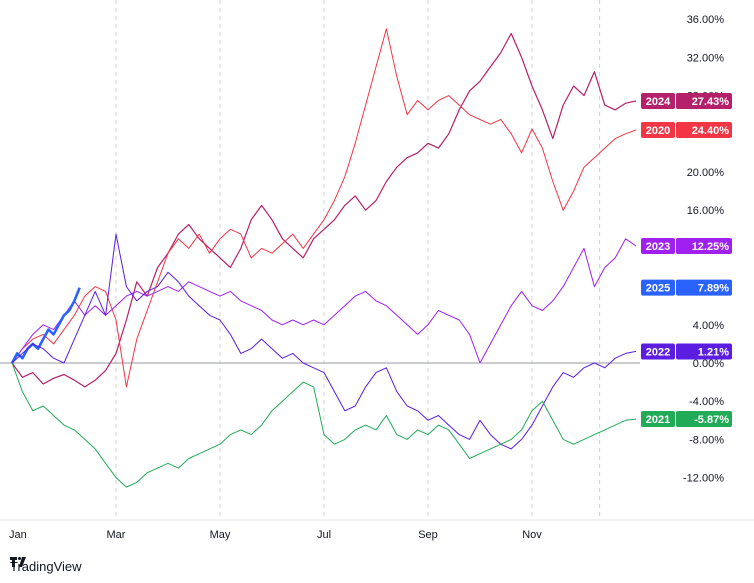 This screenshot has width=754, height=583. What do you see at coordinates (706, 173) in the screenshot?
I see `y-tick-label: 20.00%` at bounding box center [706, 173].